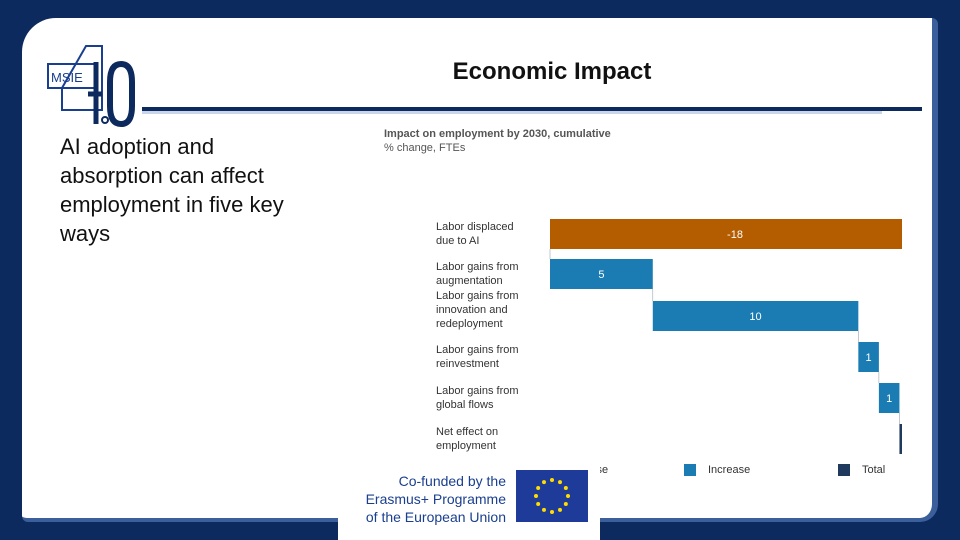 Image resolution: width=960 pixels, height=540 pixels. I want to click on category-label-0: Labor displaced due to AI, so click(475, 234).